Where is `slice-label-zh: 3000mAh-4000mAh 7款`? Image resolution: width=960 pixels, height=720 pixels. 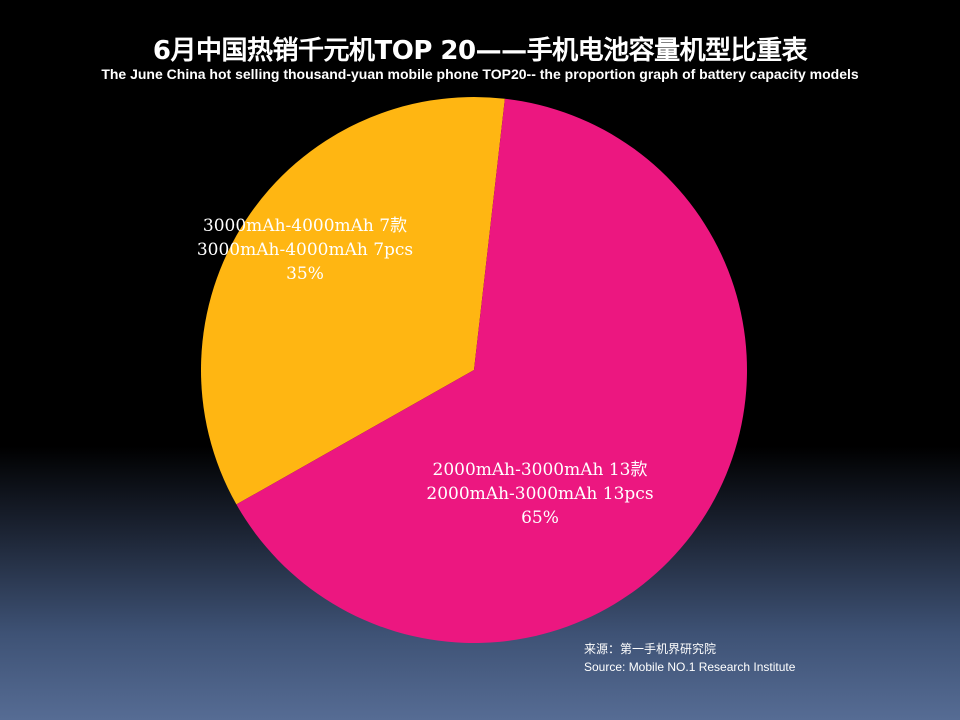
slice-label-zh: 3000mAh-4000mAh 7款 is located at coordinates (305, 226).